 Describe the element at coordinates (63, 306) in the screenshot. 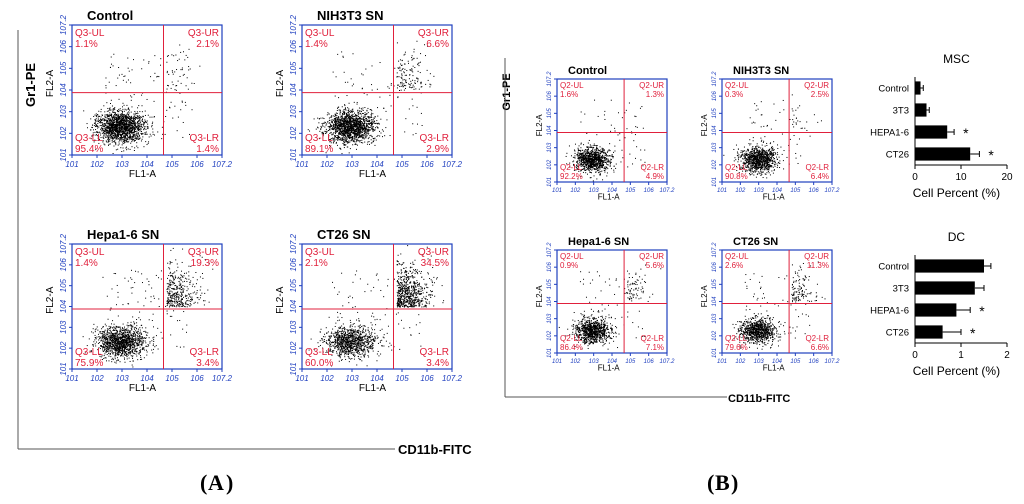

I see `y-tick-label: 104` at that location.